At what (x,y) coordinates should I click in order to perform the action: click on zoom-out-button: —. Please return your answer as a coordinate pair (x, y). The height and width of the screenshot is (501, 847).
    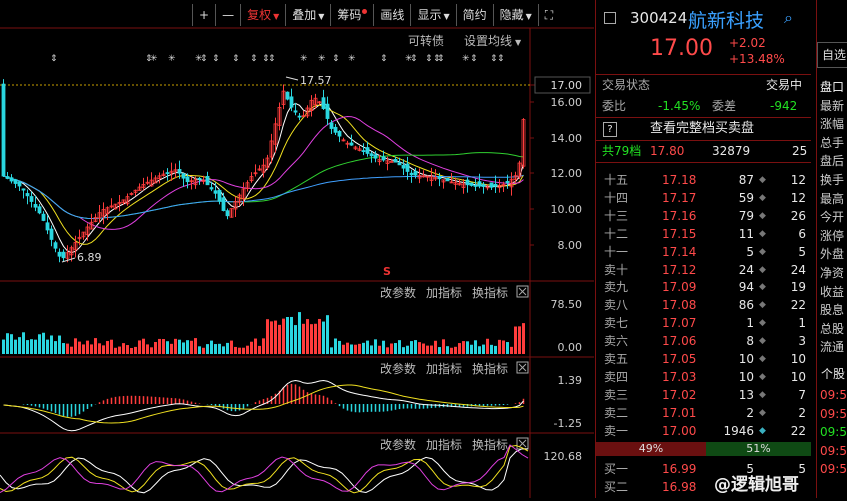
    Looking at the image, I should click on (227, 15).